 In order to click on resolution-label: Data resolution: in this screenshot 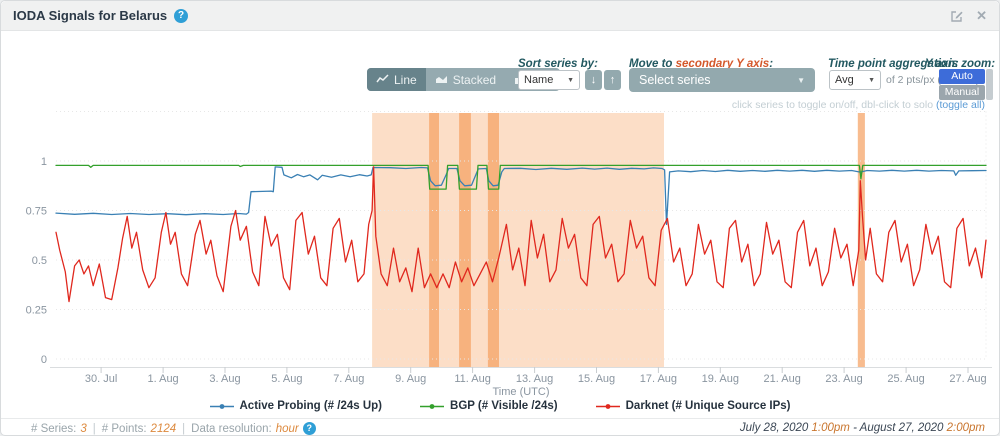, I will do `click(231, 428)`.